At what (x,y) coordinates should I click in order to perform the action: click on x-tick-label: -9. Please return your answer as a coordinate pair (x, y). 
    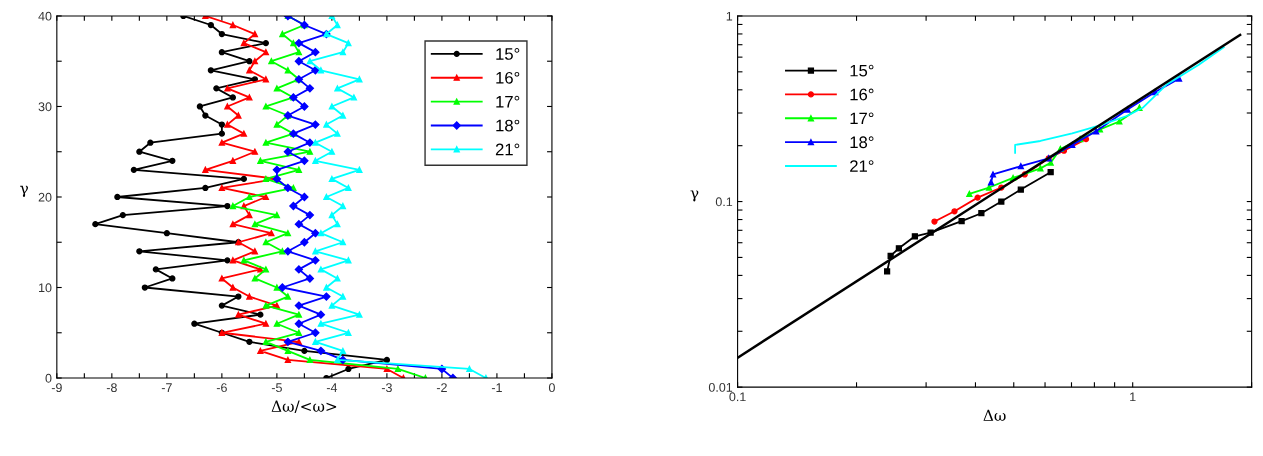
    Looking at the image, I should click on (56, 388).